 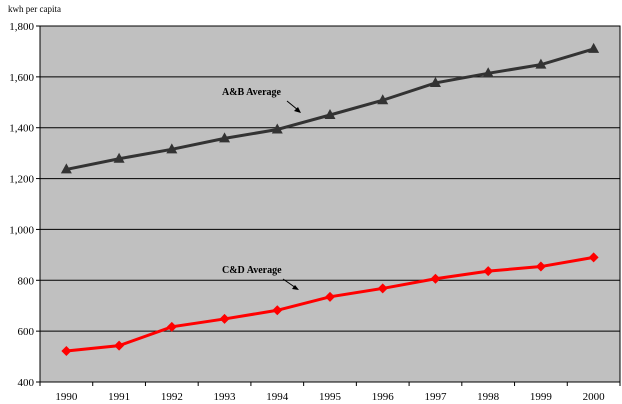 I want to click on x-tick-label: 1999, so click(x=541, y=397).